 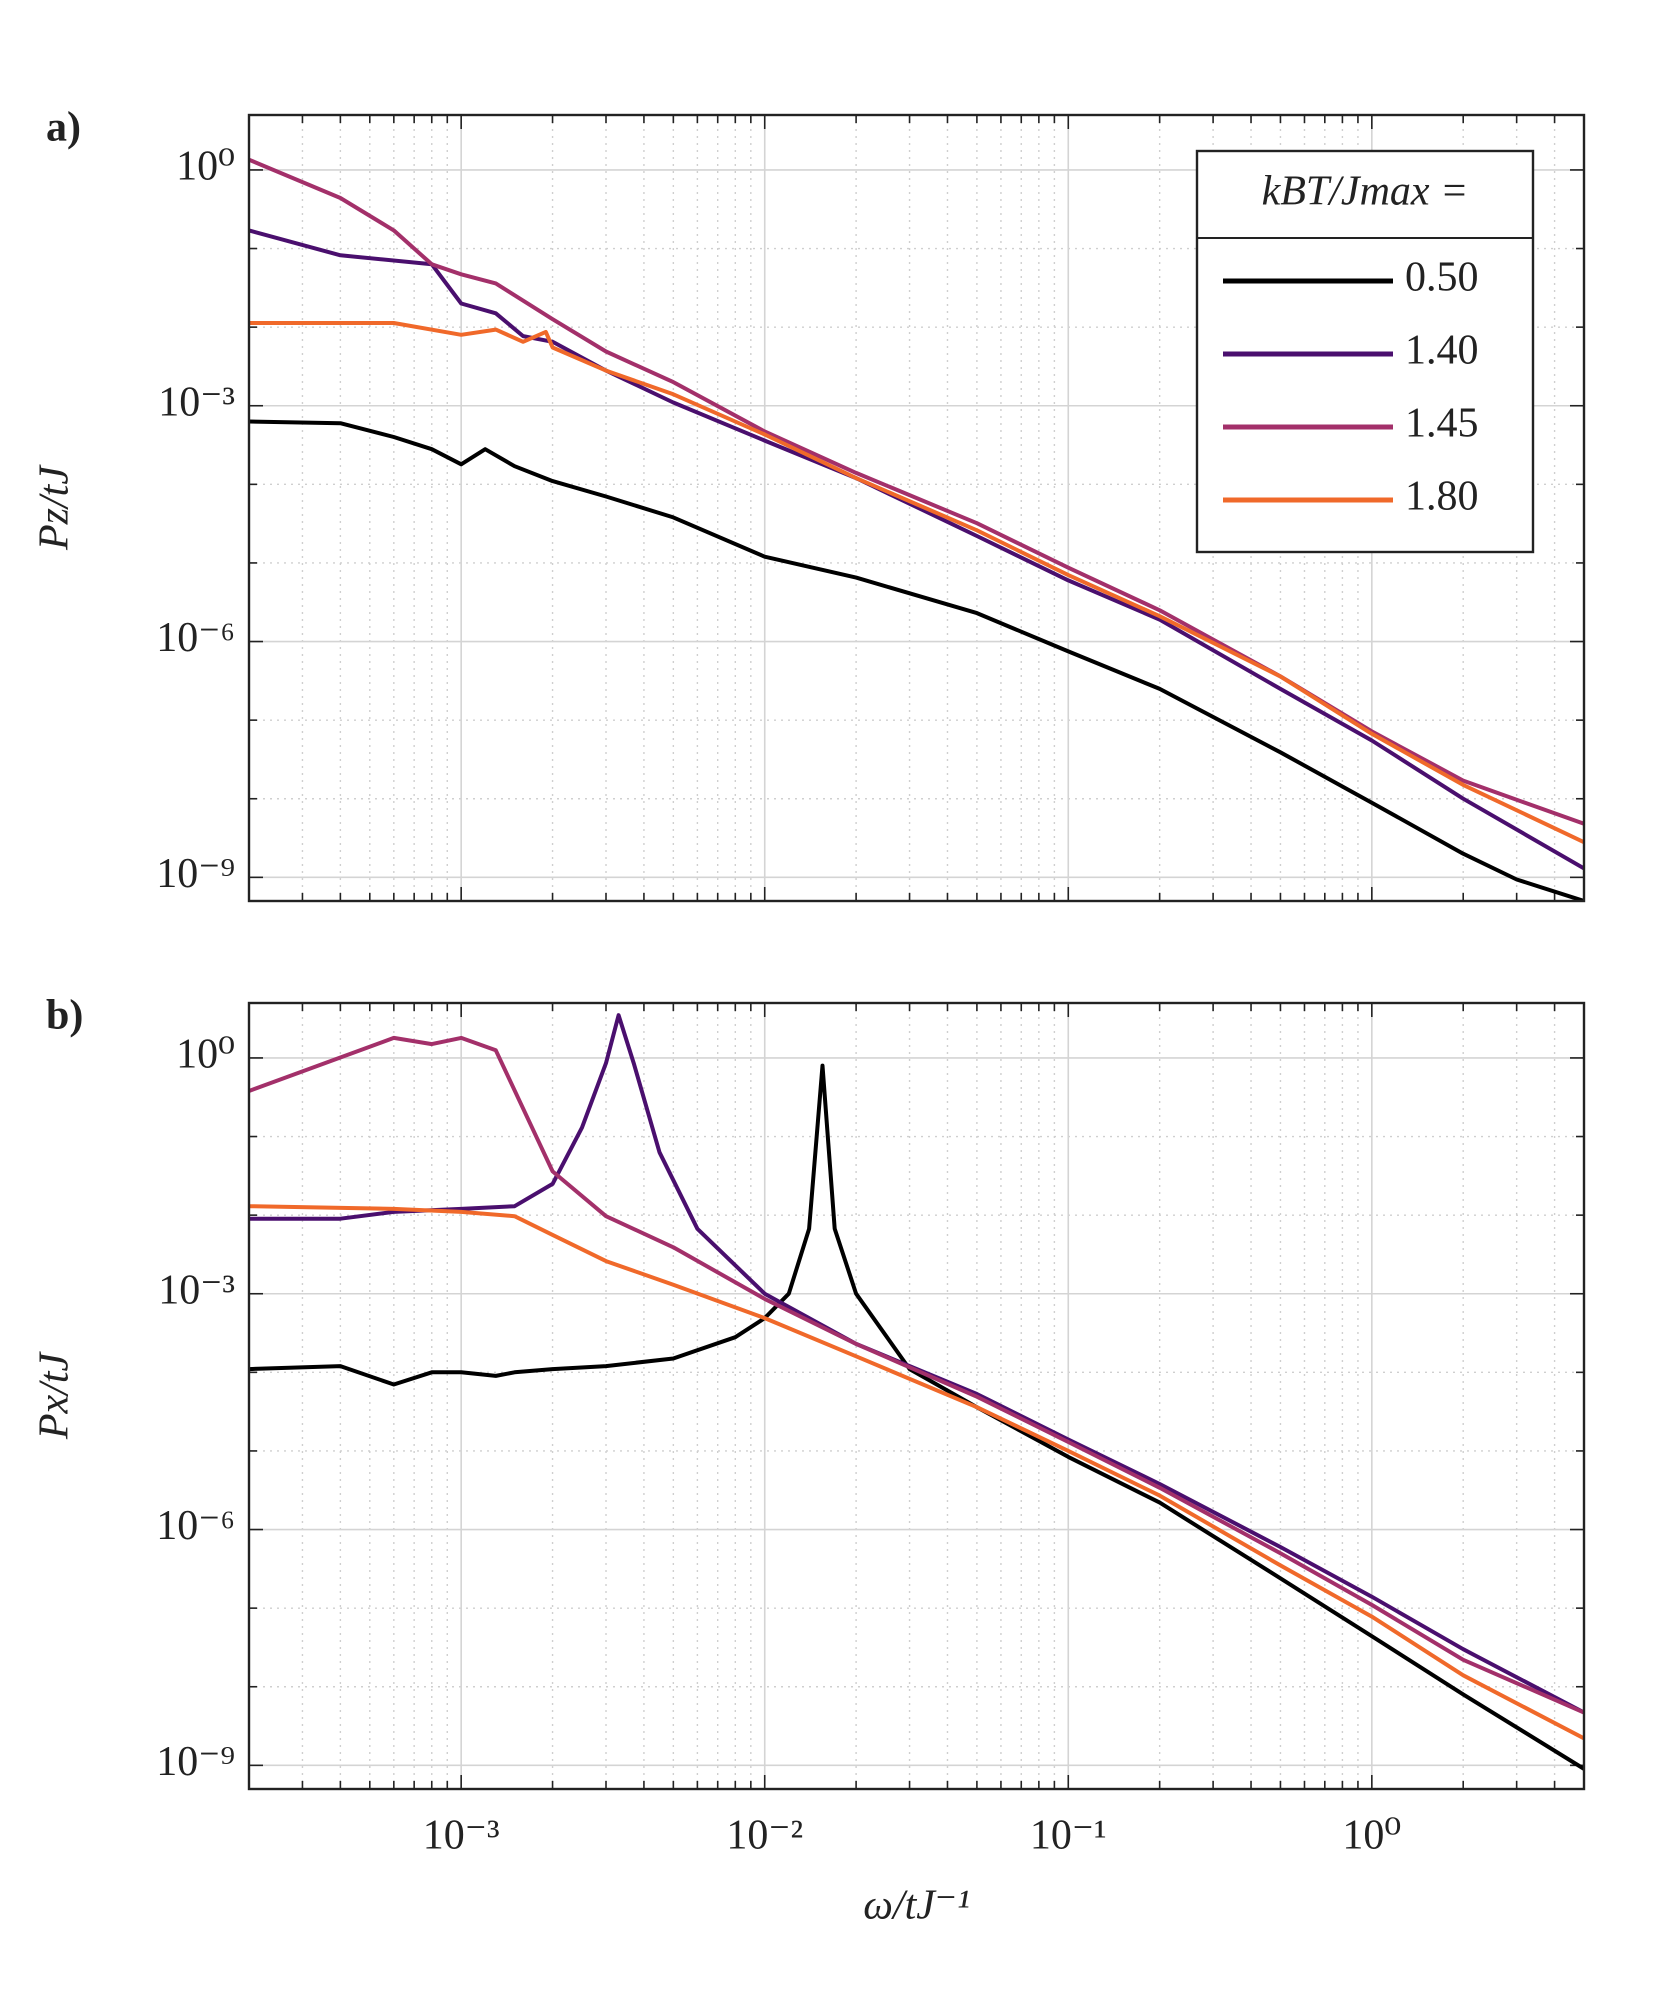 I want to click on x-tick-label: 10⁰, so click(x=1371, y=1836).